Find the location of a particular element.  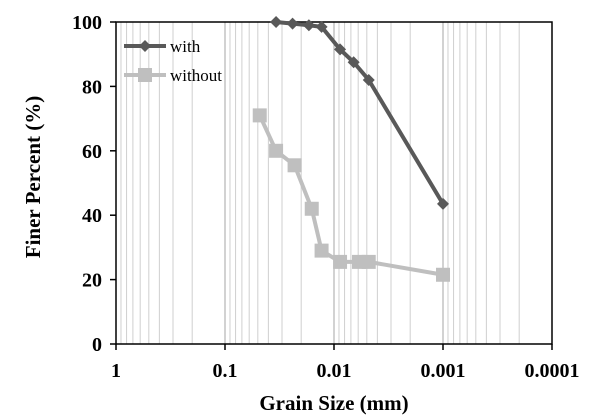

y-tick-label: 80 is located at coordinates (92, 87).